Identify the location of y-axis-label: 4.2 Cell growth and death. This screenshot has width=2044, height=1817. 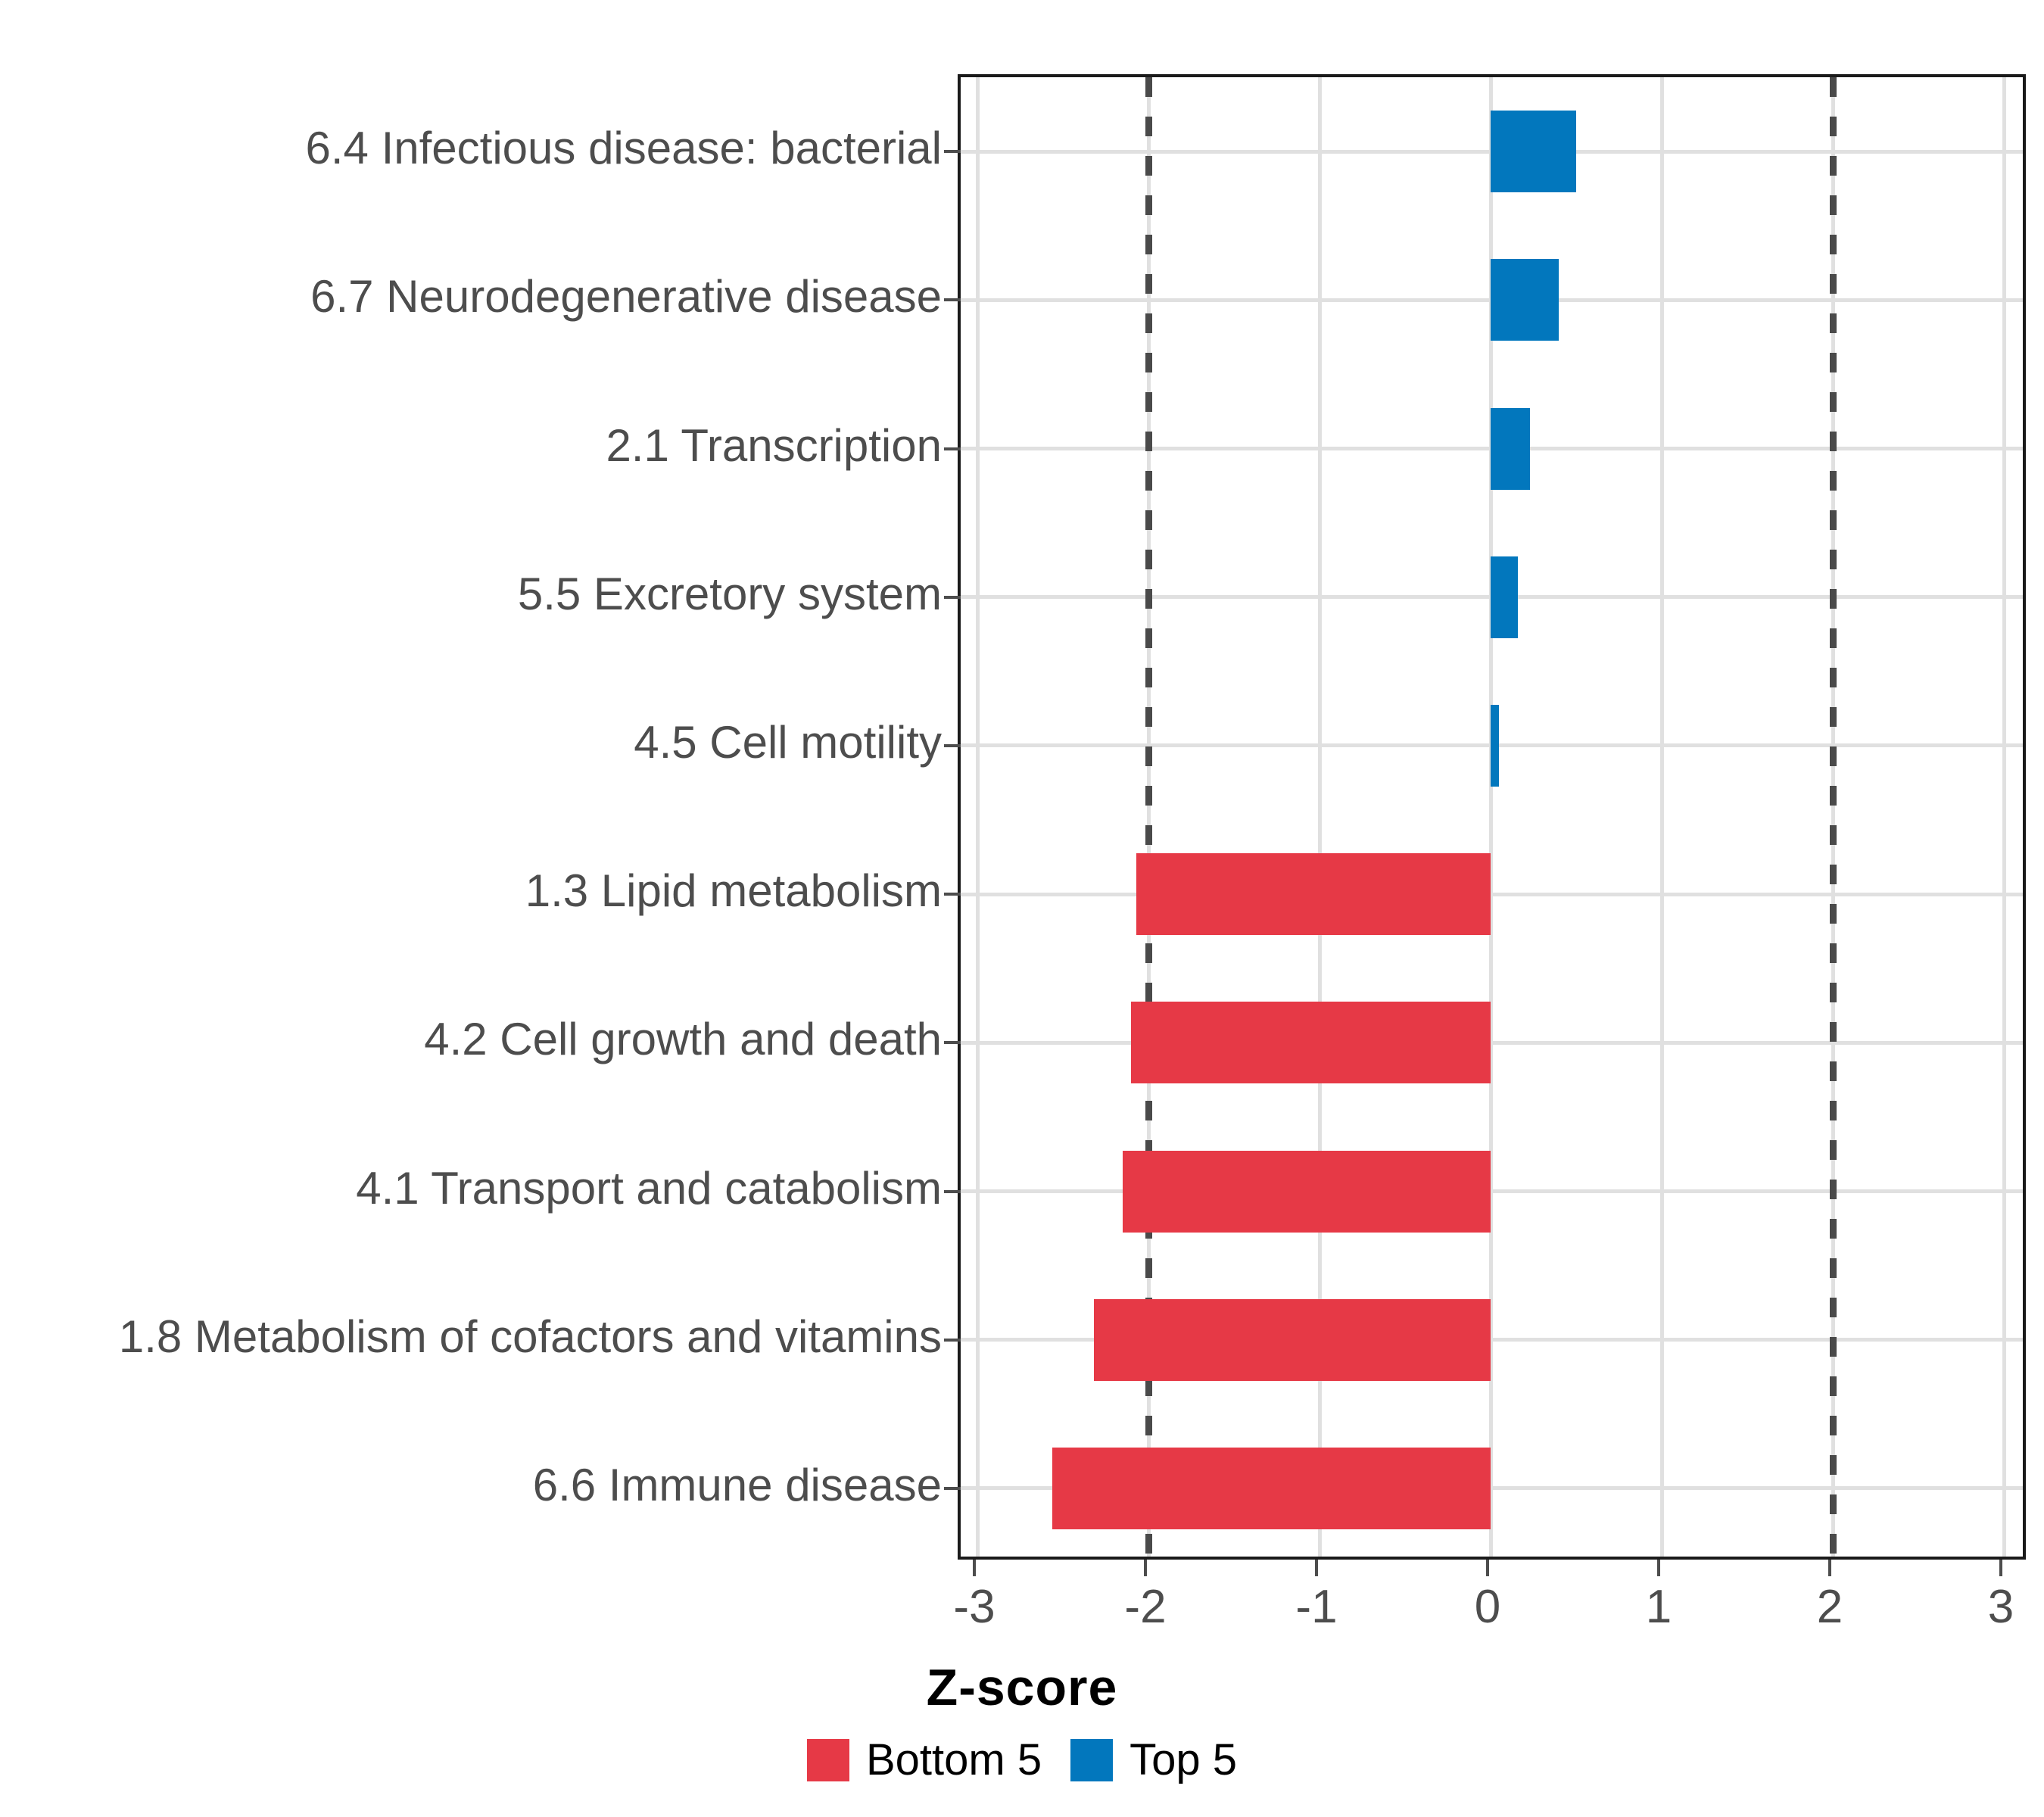
(683, 1039).